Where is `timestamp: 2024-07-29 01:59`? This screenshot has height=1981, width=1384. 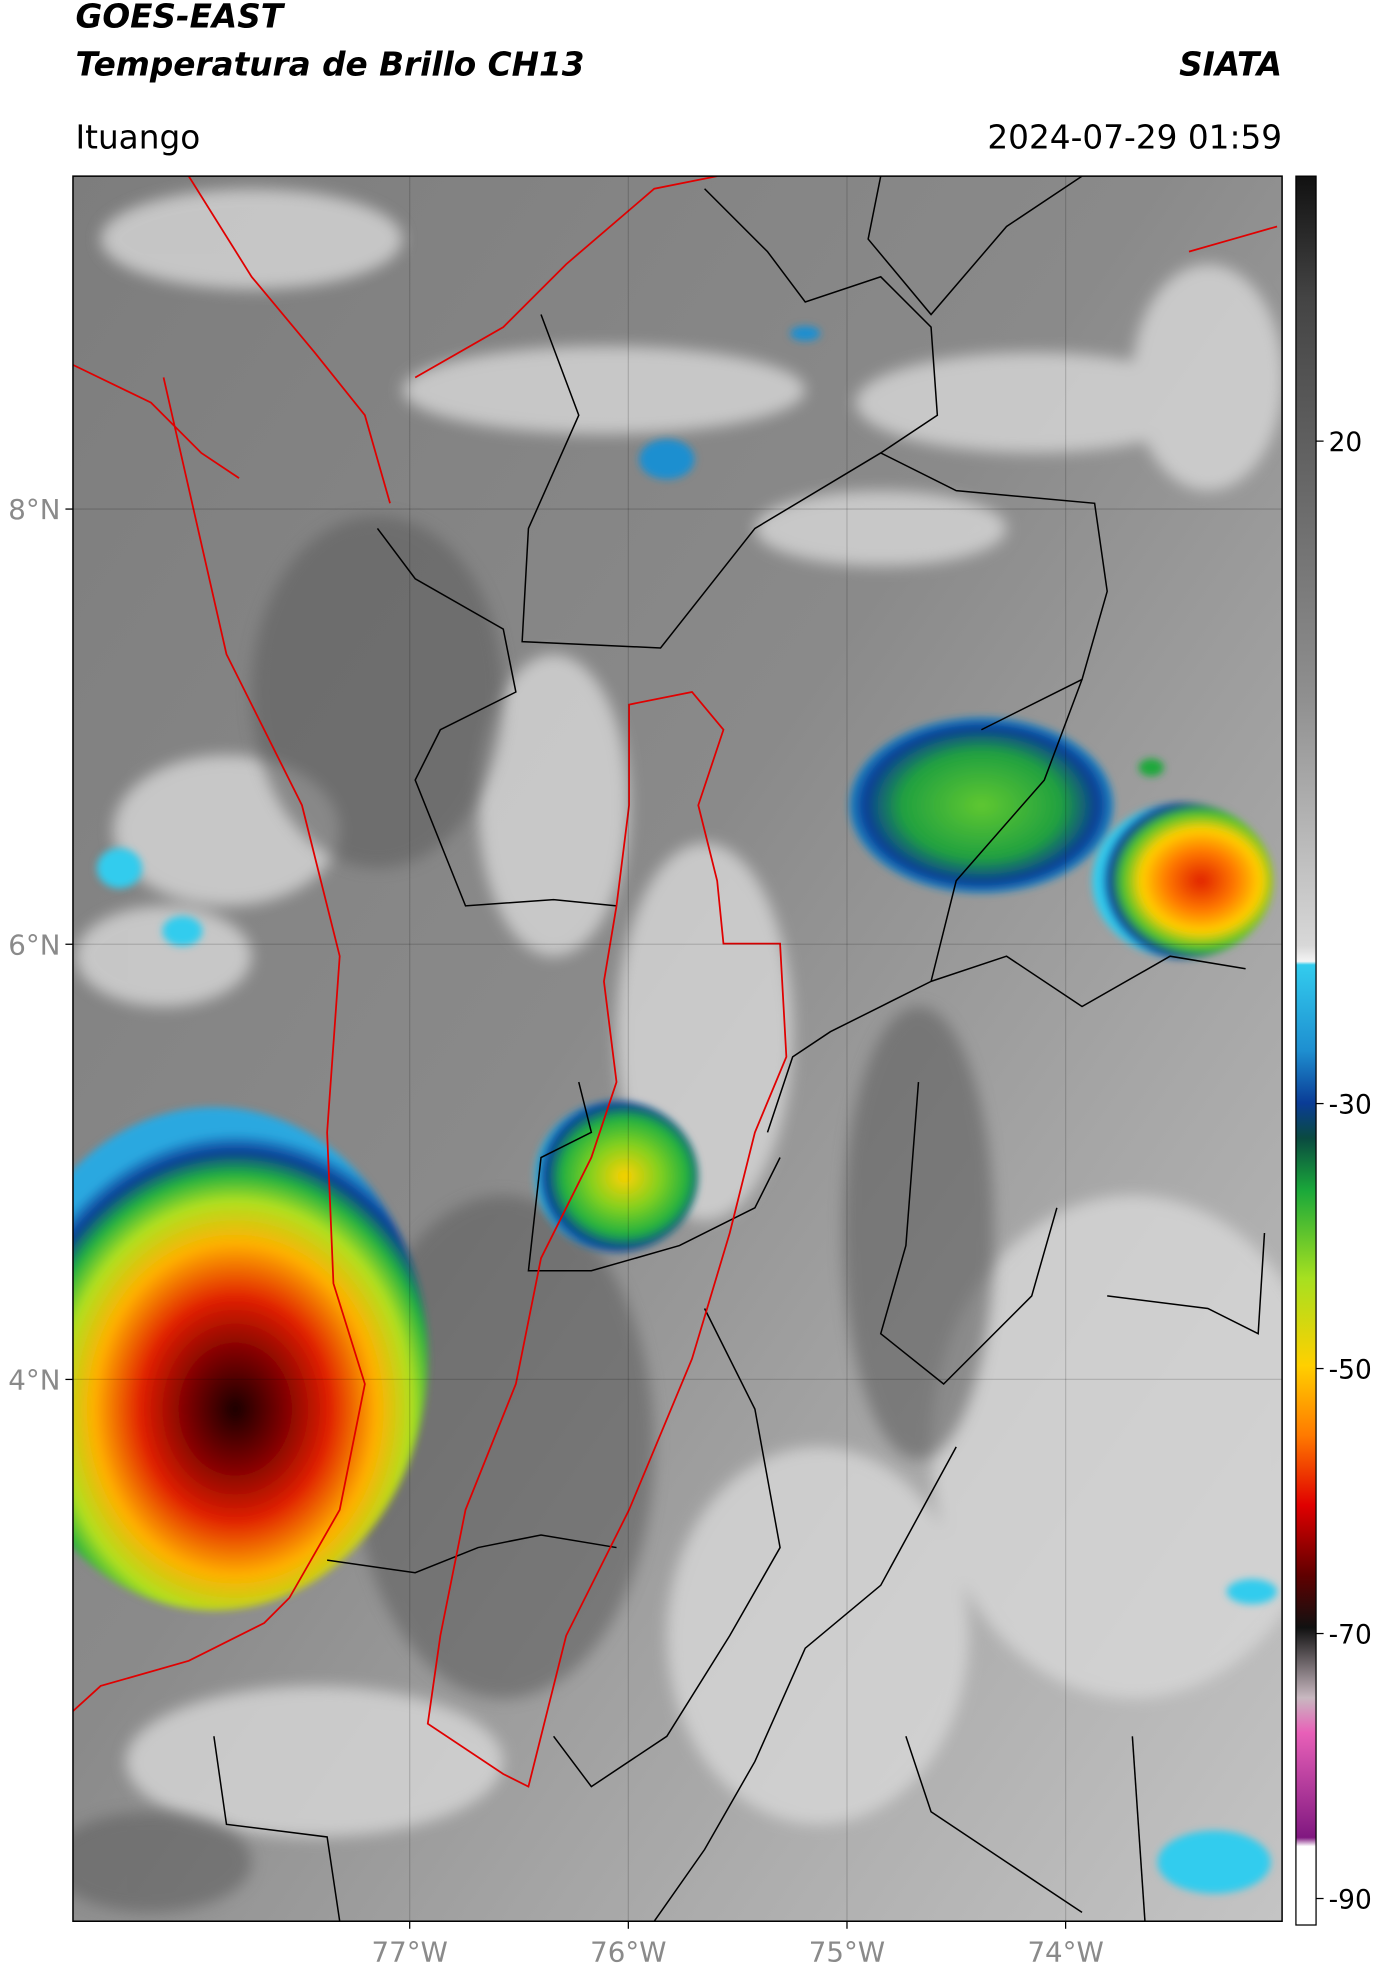
timestamp: 2024-07-29 01:59 is located at coordinates (1134, 137).